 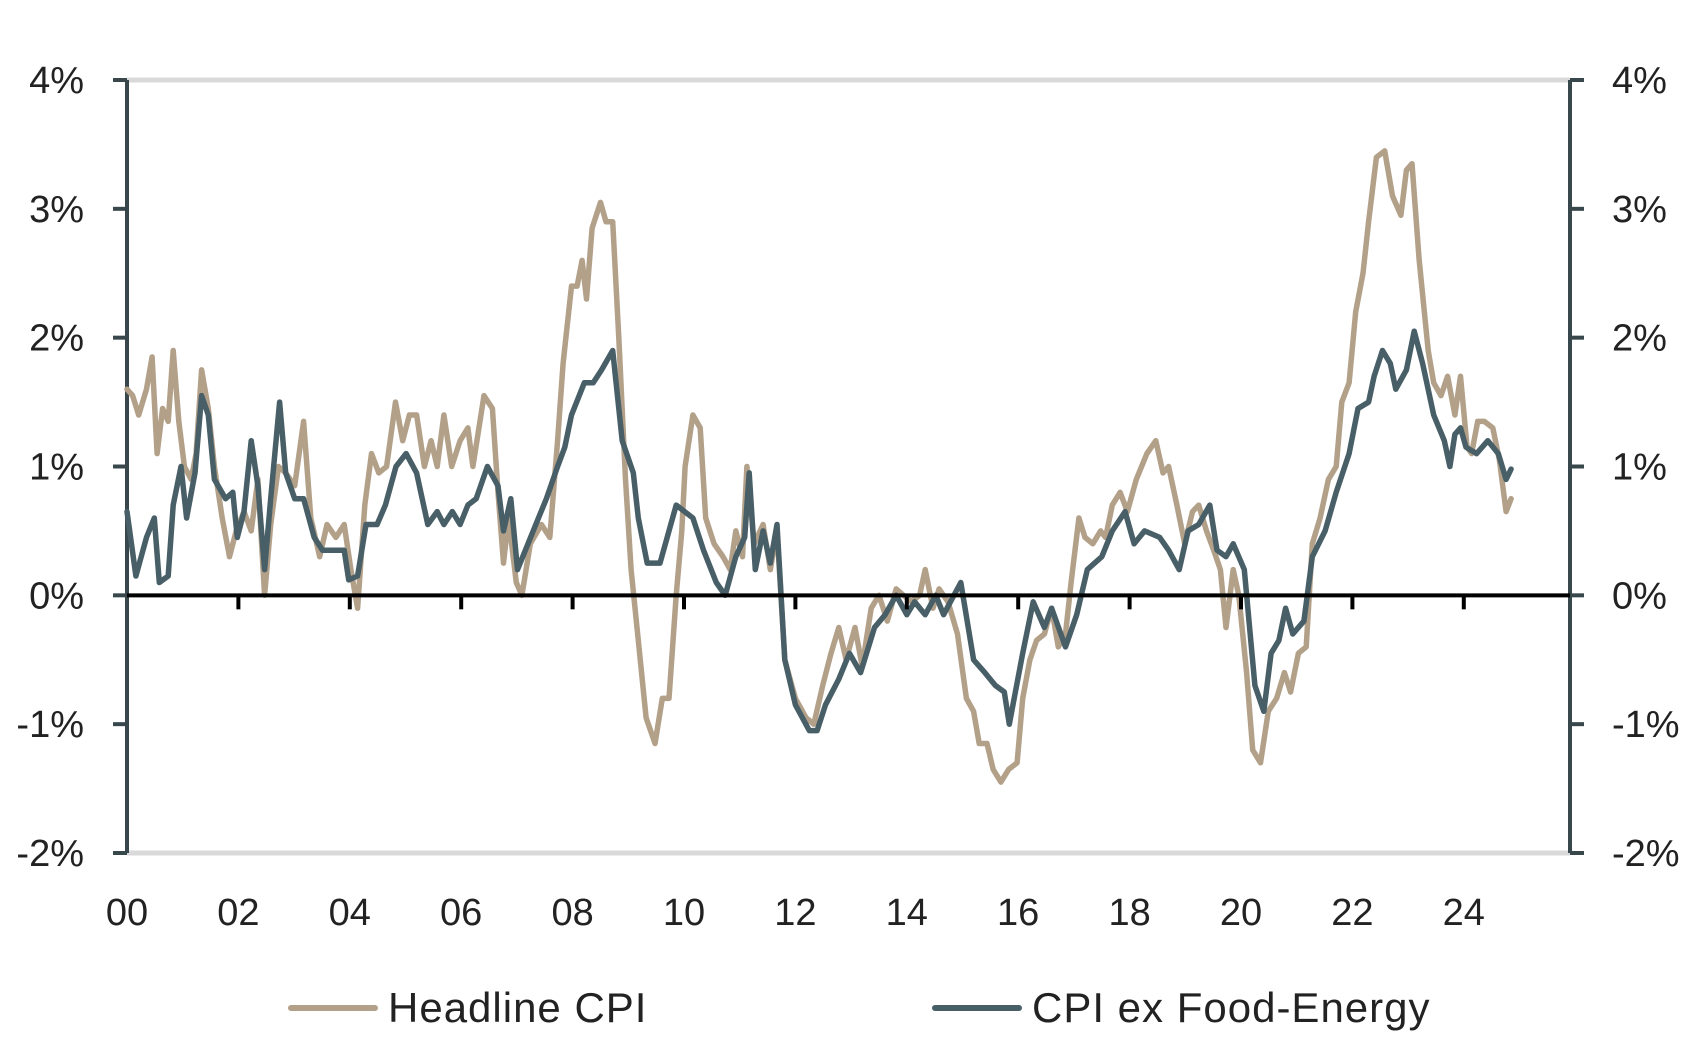 What do you see at coordinates (907, 913) in the screenshot?
I see `x-tick-label: 14` at bounding box center [907, 913].